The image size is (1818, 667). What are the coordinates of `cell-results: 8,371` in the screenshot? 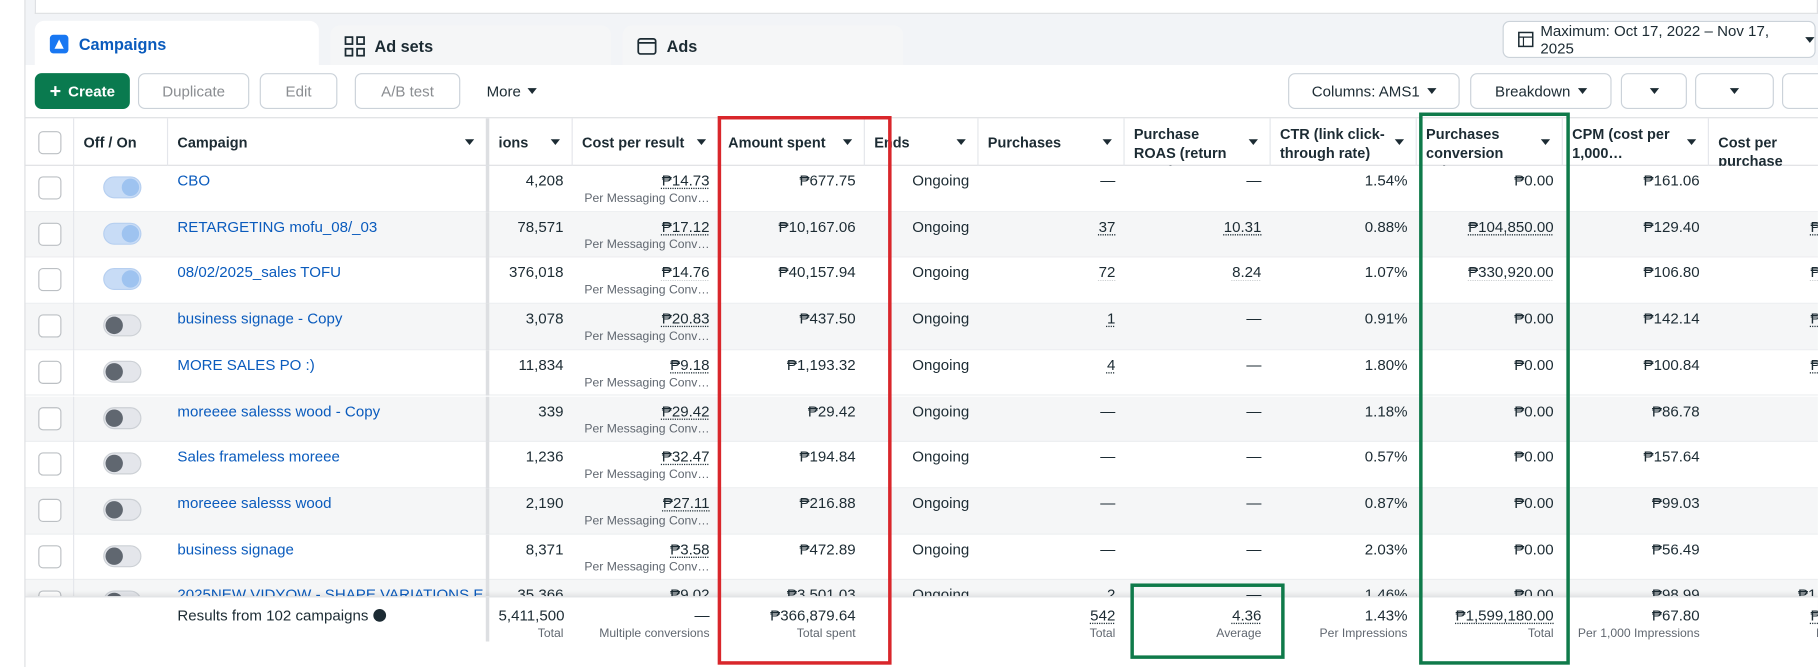 It's located at (544, 549).